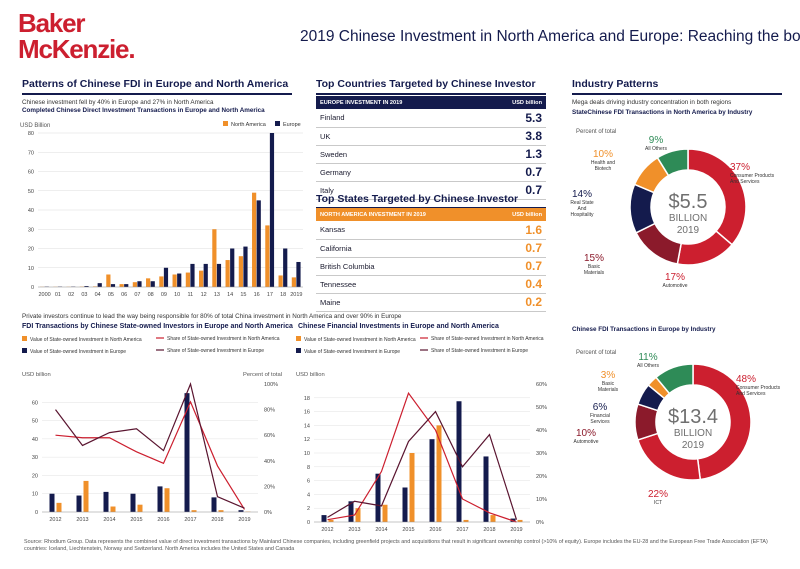 The width and height of the screenshot is (800, 569). Describe the element at coordinates (308, 523) in the screenshot. I see `fin-y-tick-label: 0` at that location.